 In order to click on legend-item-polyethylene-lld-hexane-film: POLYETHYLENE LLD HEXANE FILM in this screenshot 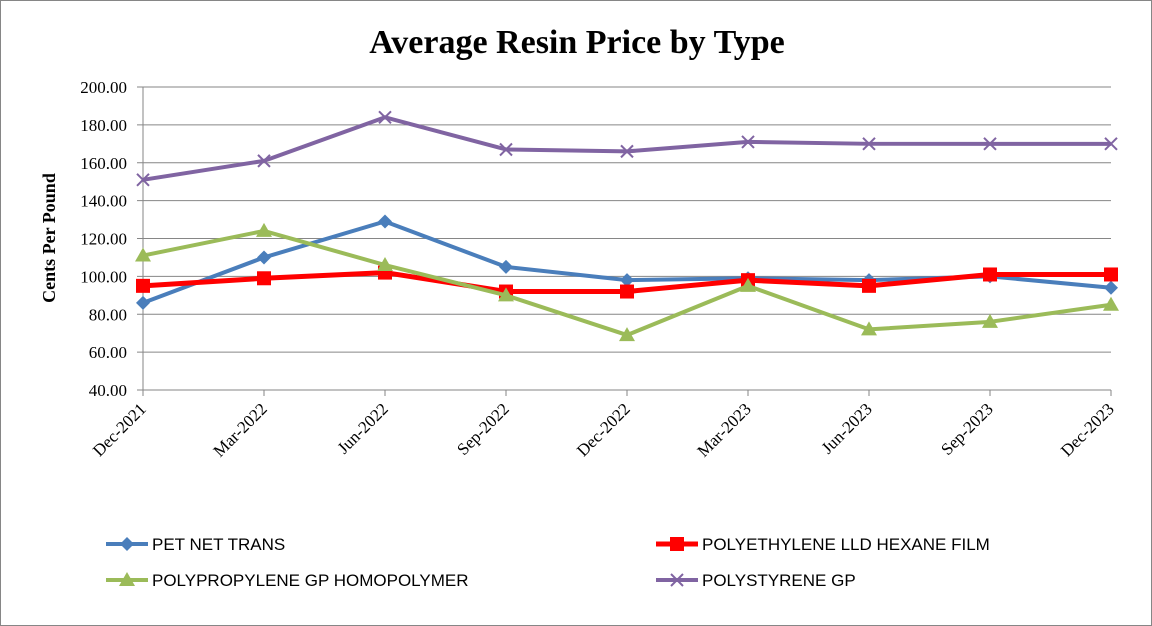, I will do `click(823, 544)`.